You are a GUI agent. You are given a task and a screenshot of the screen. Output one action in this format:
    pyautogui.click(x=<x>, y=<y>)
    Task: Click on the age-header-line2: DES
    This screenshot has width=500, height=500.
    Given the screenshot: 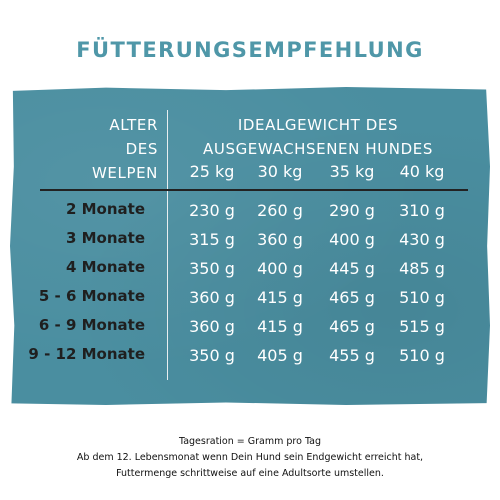 What is the action you would take?
    pyautogui.click(x=141, y=149)
    